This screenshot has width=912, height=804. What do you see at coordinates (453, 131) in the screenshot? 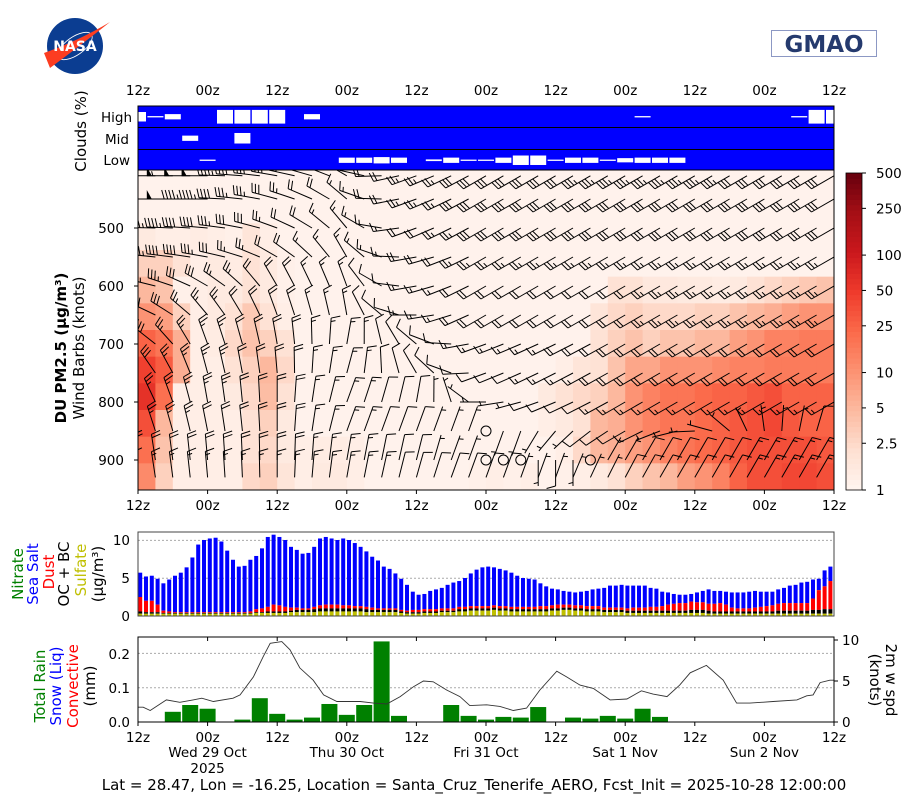
I see `cloud-panel: High Mid Low Clouds (%)` at bounding box center [453, 131].